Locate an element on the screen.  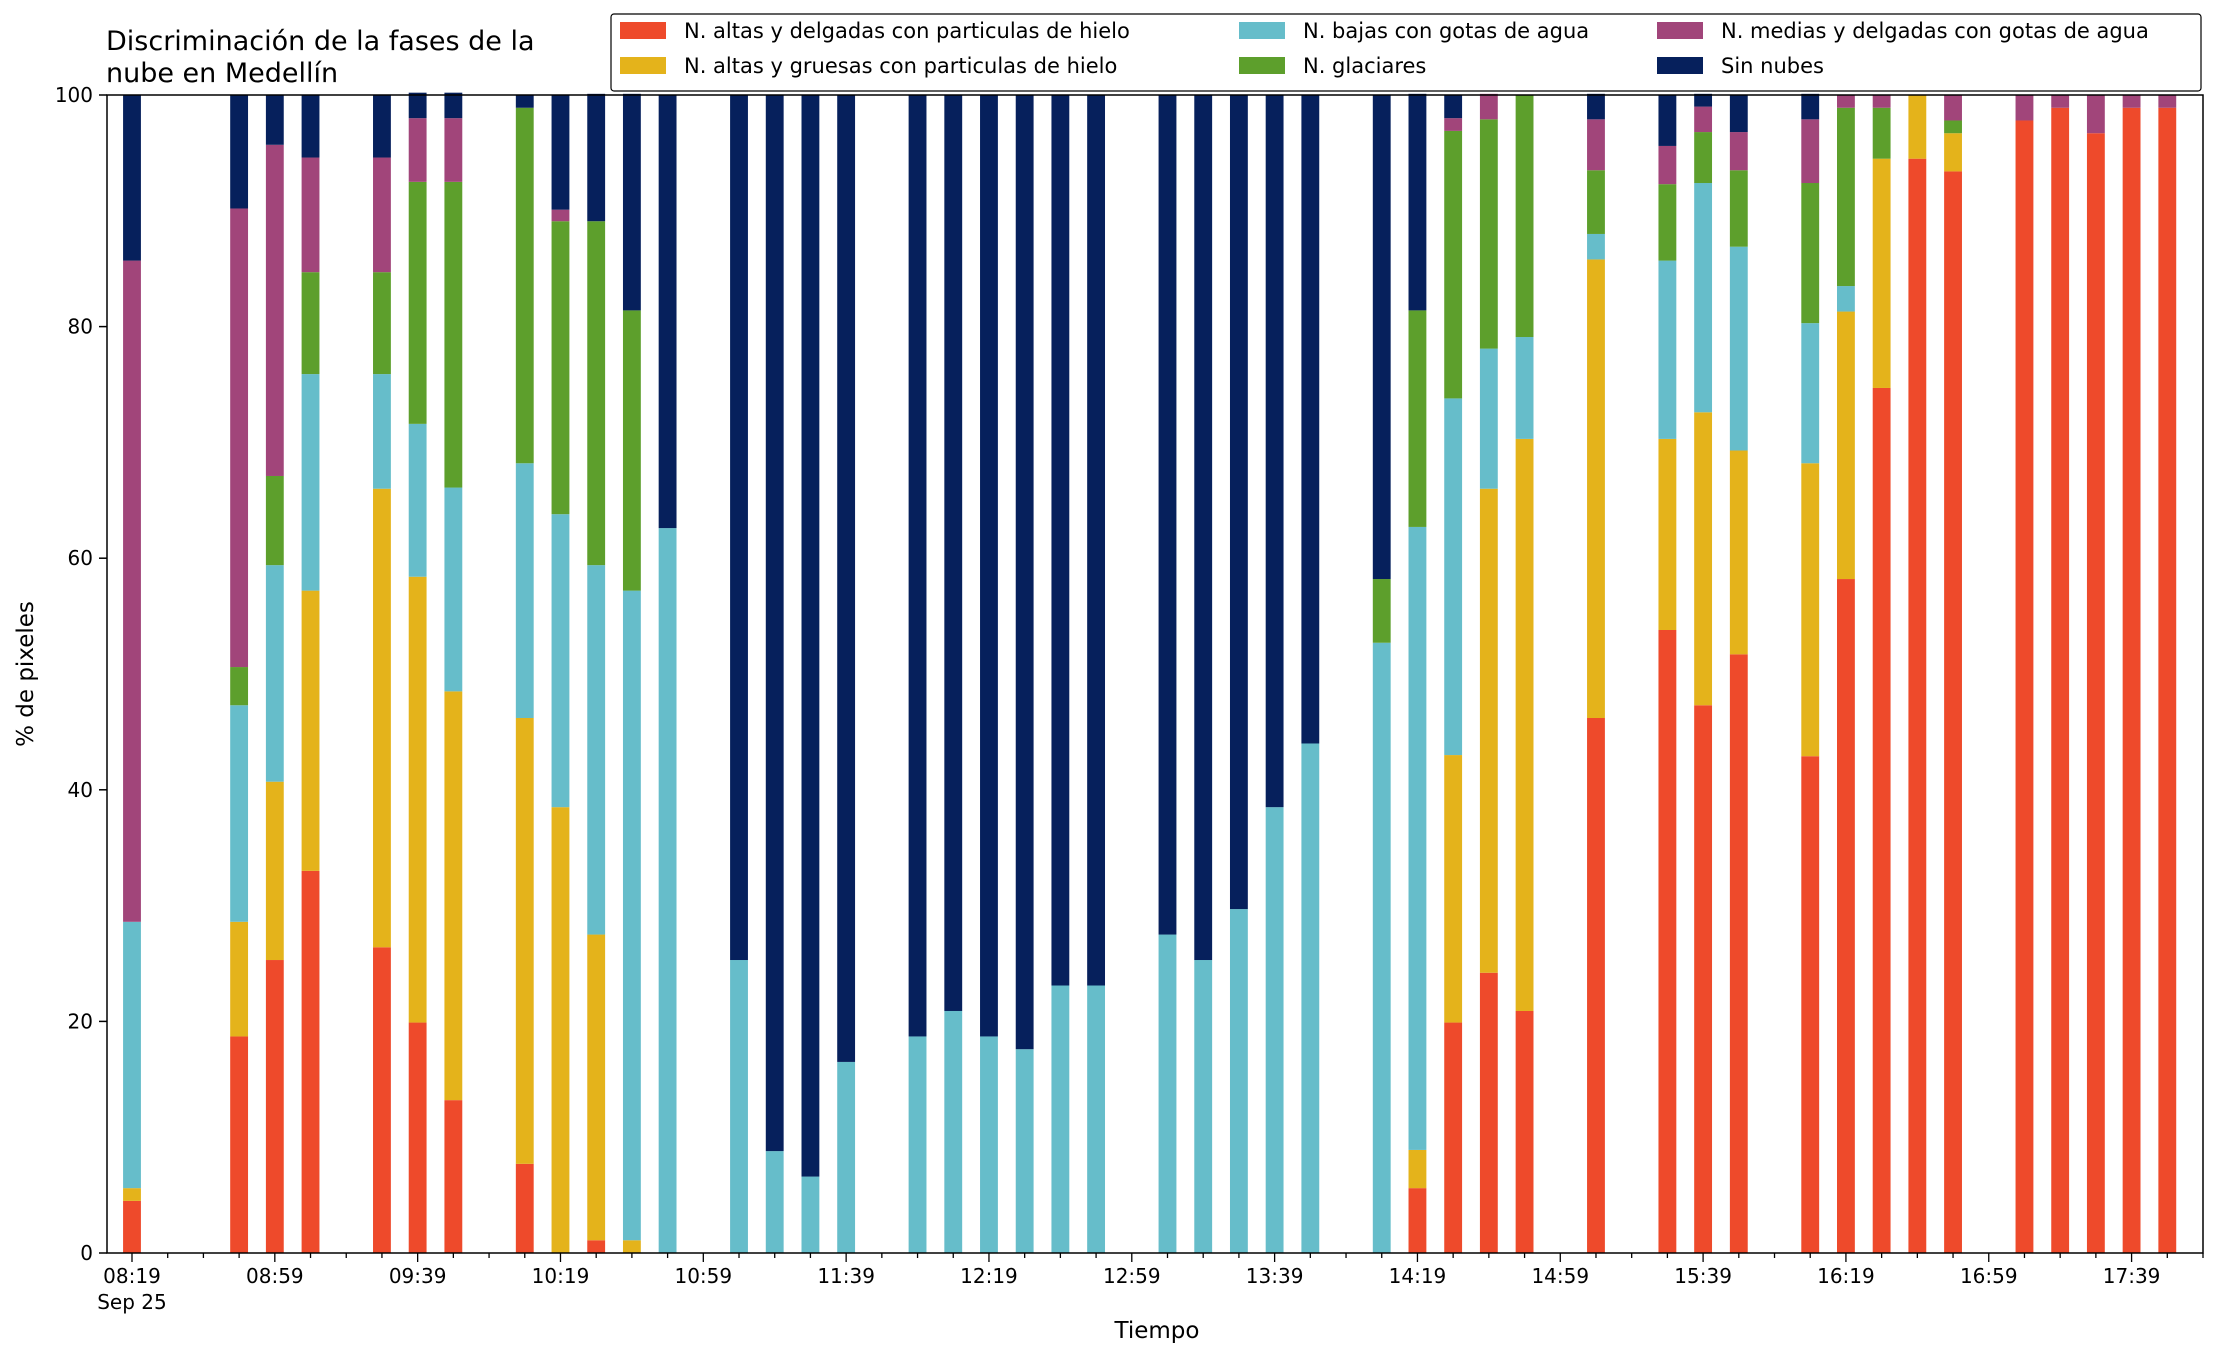
x-tick-label: 14:19 is located at coordinates (1418, 1276).